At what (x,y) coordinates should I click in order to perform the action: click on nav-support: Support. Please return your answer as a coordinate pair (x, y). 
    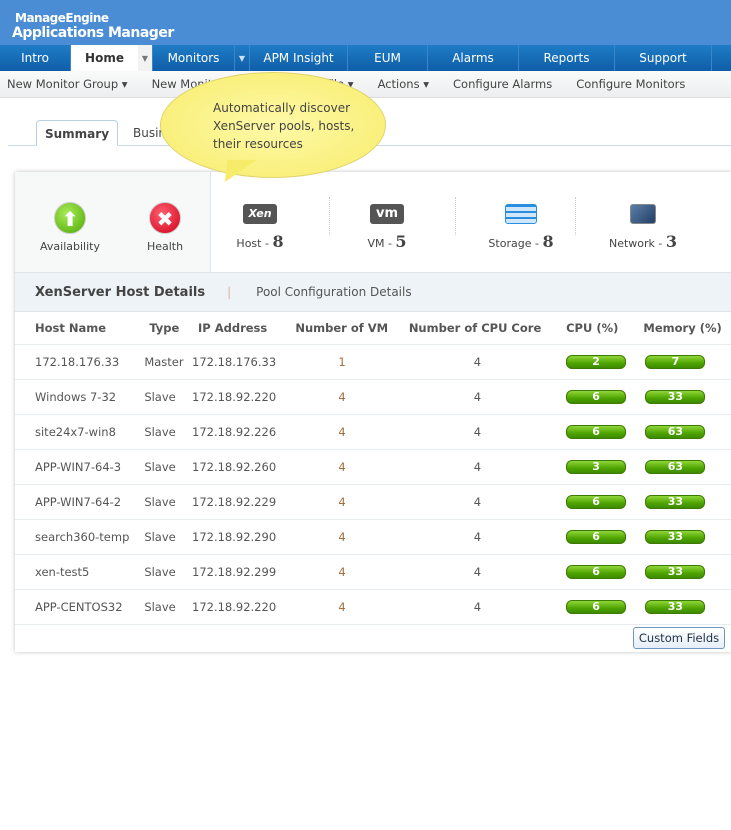
    Looking at the image, I should click on (663, 58).